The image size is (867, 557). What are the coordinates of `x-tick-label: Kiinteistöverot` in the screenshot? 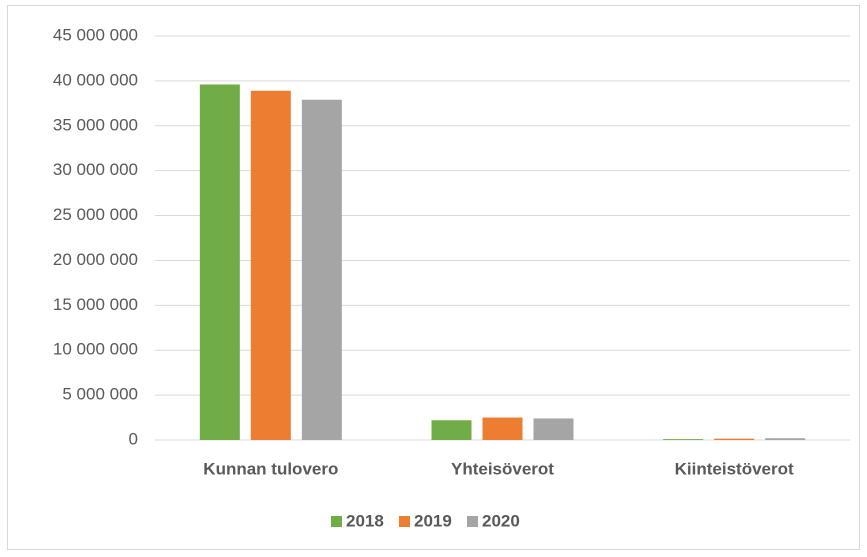 It's located at (734, 468).